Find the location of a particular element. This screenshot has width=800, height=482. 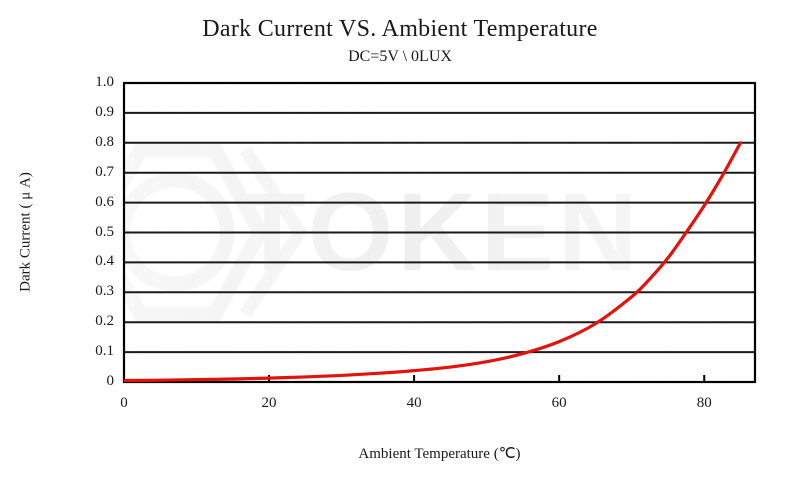

x-tick-label: 0 is located at coordinates (124, 403).